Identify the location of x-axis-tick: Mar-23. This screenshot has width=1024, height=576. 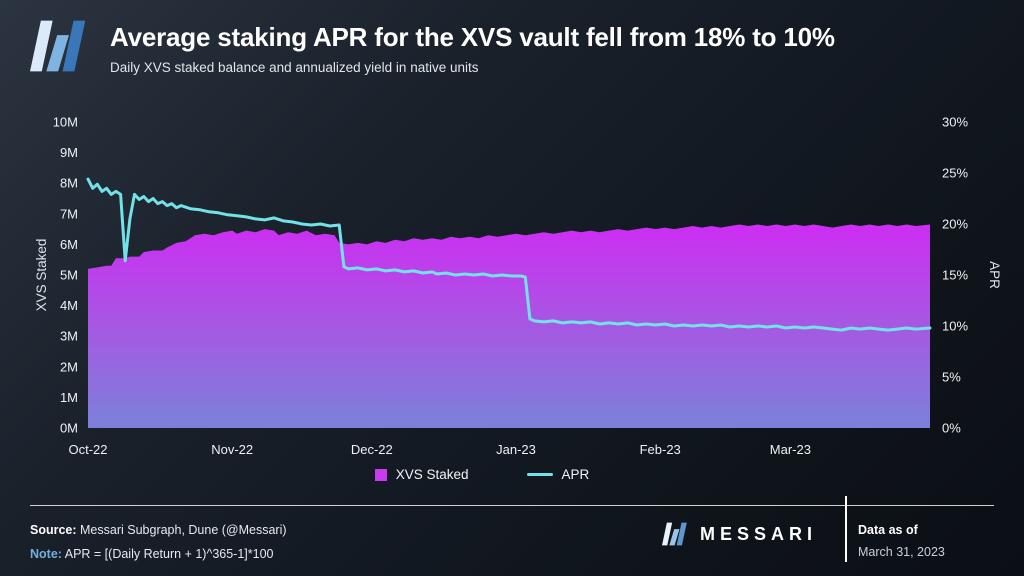
(790, 449).